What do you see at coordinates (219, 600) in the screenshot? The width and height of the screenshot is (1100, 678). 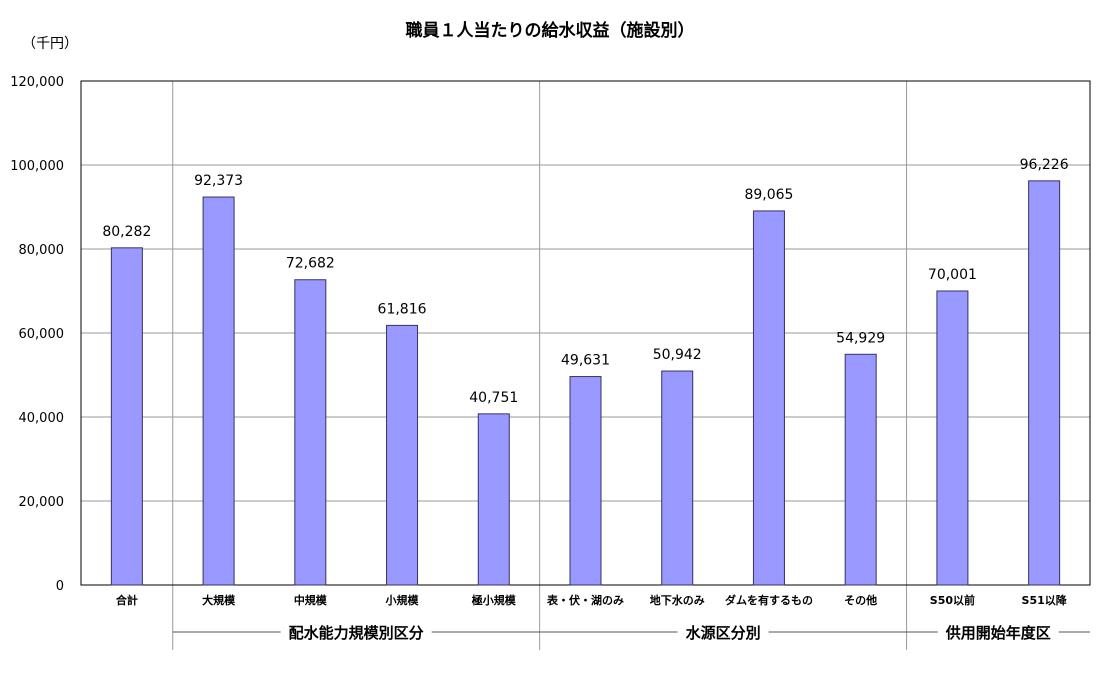 I see `x-category-label: 大規模` at bounding box center [219, 600].